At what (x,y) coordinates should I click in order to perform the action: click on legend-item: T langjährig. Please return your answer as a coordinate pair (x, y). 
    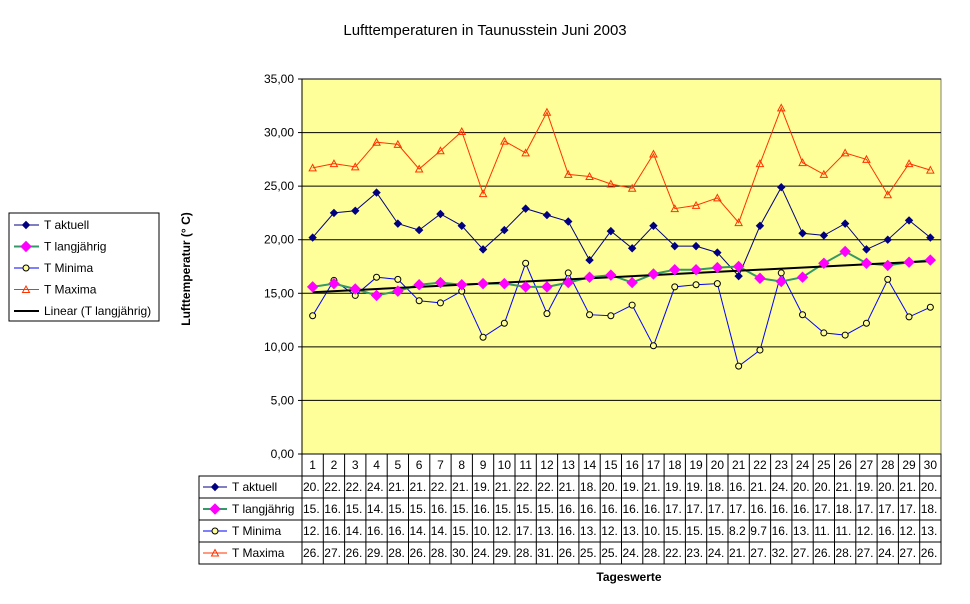
    Looking at the image, I should click on (75, 247).